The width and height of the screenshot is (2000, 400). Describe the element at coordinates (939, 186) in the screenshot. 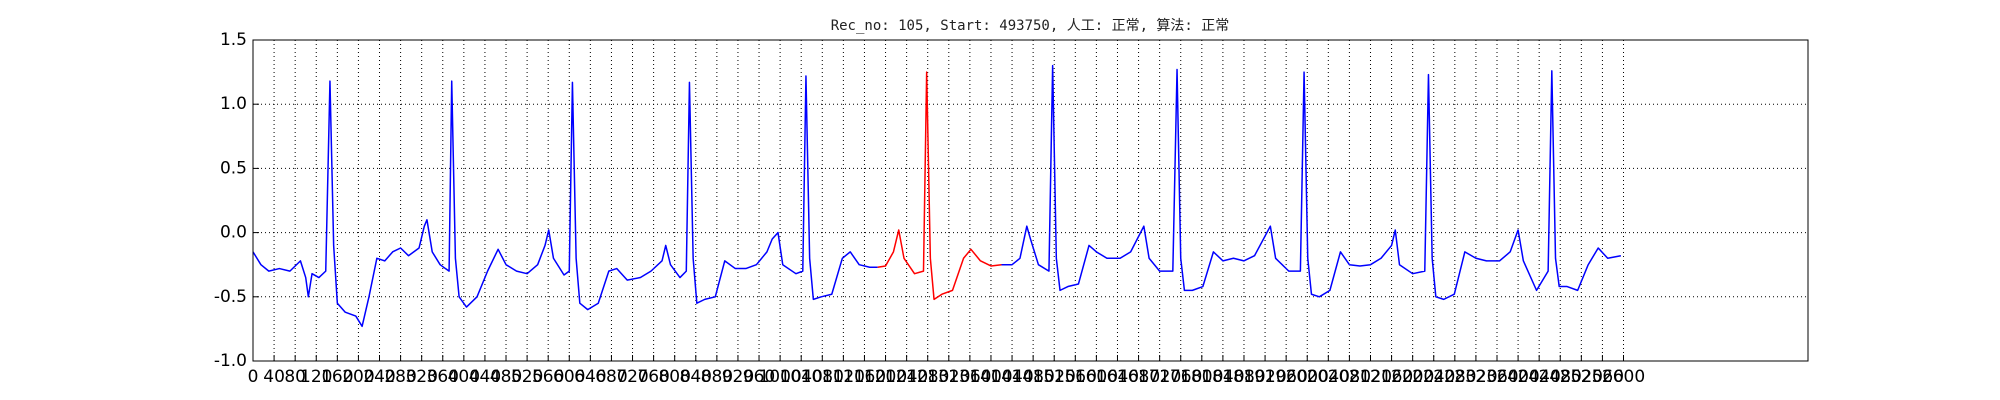

I see `ecg-line` at that location.